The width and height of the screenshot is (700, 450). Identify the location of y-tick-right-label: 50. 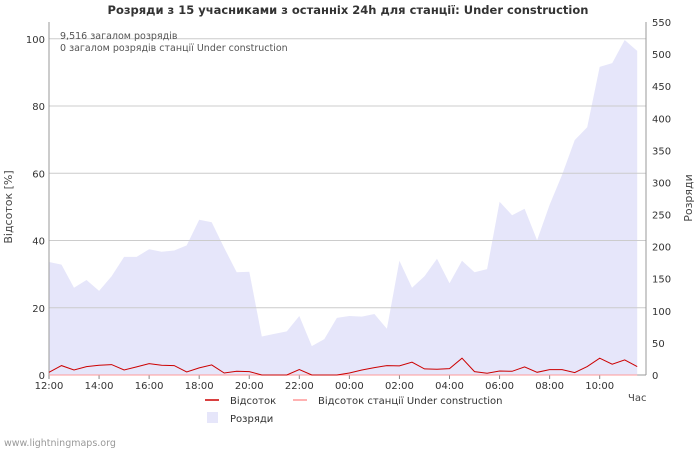
(658, 344).